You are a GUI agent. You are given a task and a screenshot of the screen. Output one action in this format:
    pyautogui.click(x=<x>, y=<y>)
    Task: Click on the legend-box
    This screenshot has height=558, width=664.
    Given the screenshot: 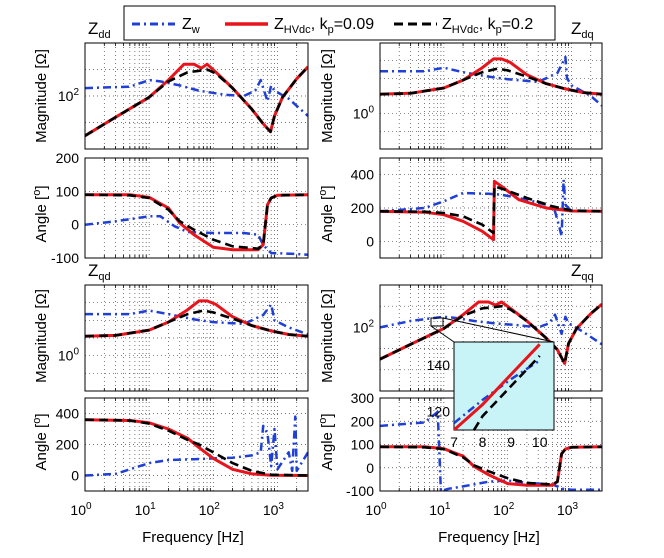 What is the action you would take?
    pyautogui.click(x=339, y=23)
    